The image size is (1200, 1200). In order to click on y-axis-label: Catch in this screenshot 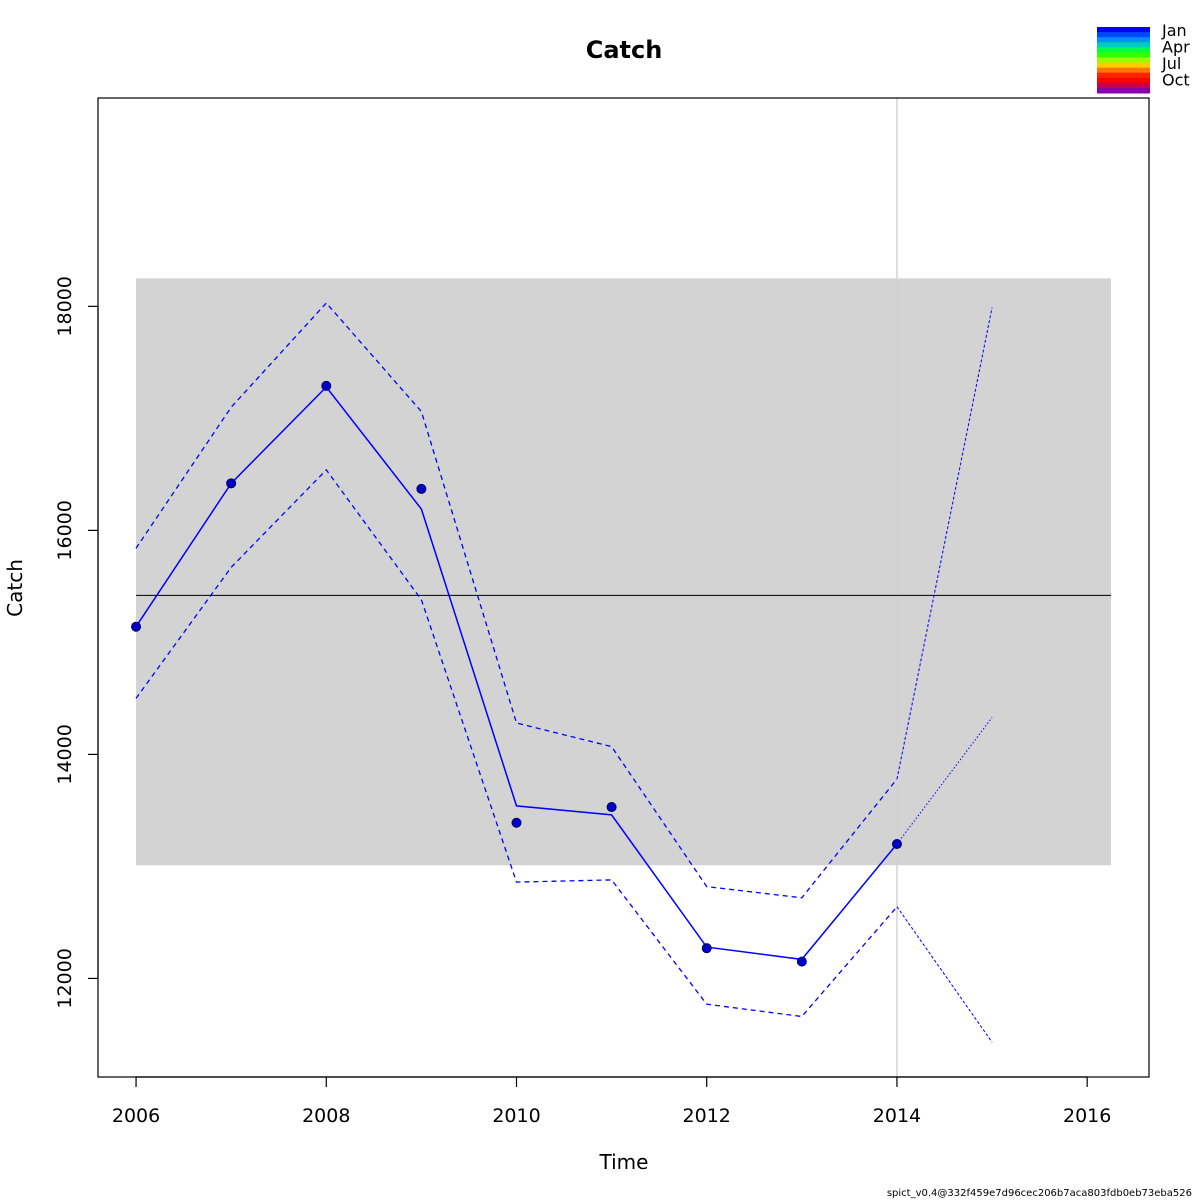, I will do `click(15, 588)`.